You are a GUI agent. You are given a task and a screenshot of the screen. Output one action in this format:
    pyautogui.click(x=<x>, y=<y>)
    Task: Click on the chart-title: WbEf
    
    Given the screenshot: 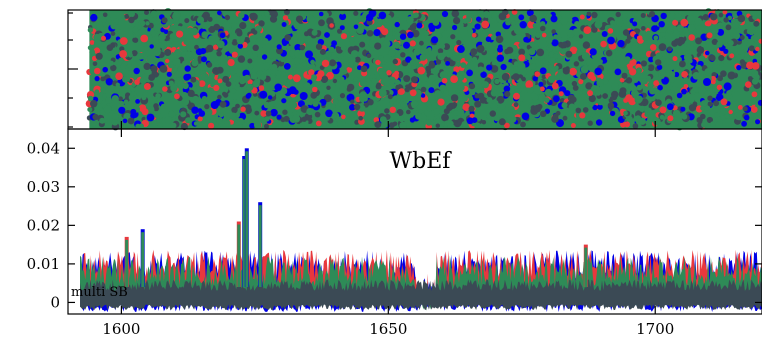 What is the action you would take?
    pyautogui.click(x=421, y=161)
    